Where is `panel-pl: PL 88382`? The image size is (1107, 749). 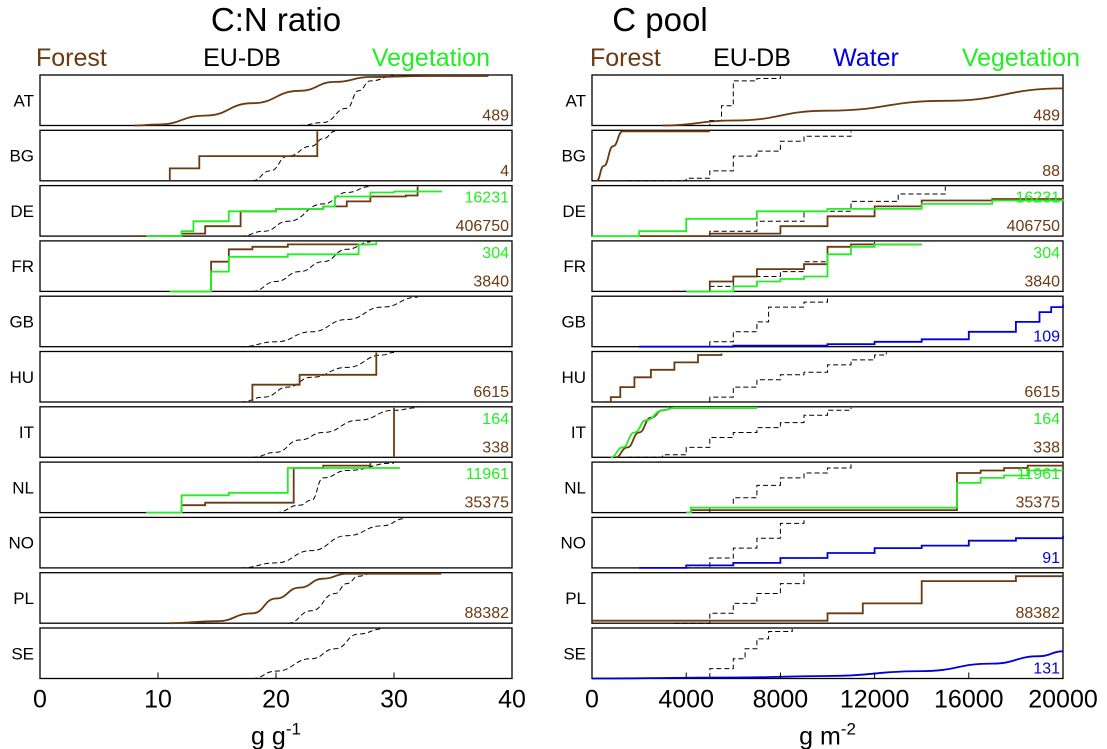
panel-pl: PL 88382 is located at coordinates (263, 598).